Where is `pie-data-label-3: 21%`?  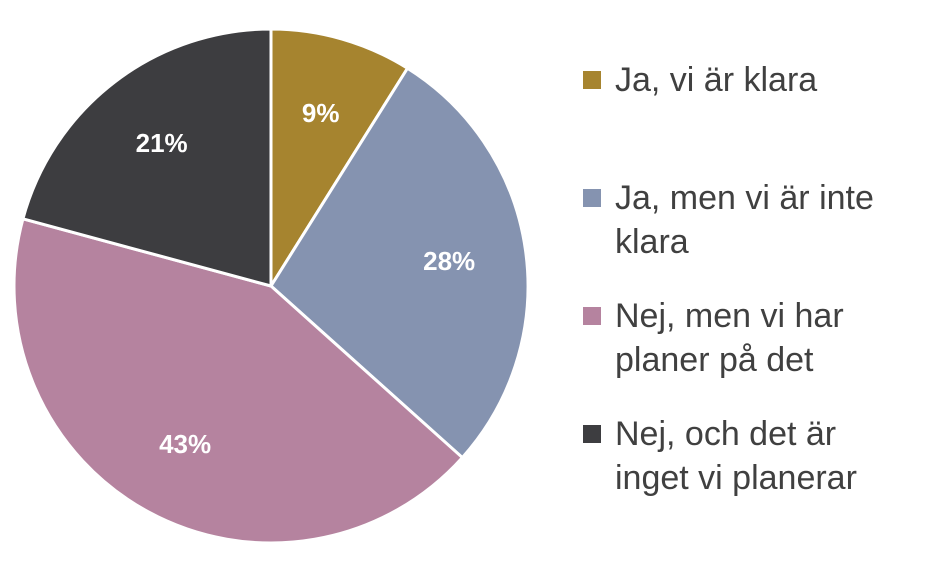
pie-data-label-3: 21% is located at coordinates (162, 143).